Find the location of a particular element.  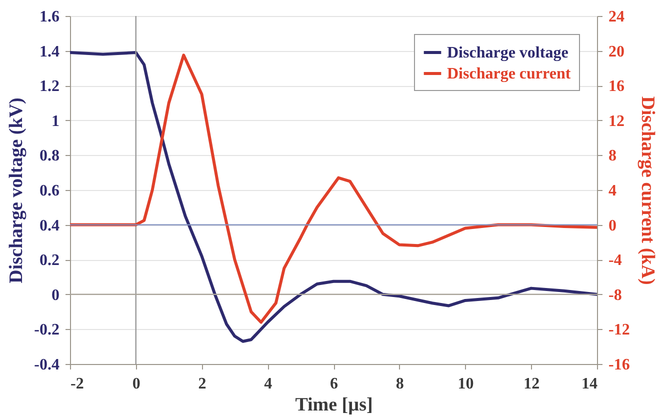

y-tick-label: 0 is located at coordinates (56, 295).